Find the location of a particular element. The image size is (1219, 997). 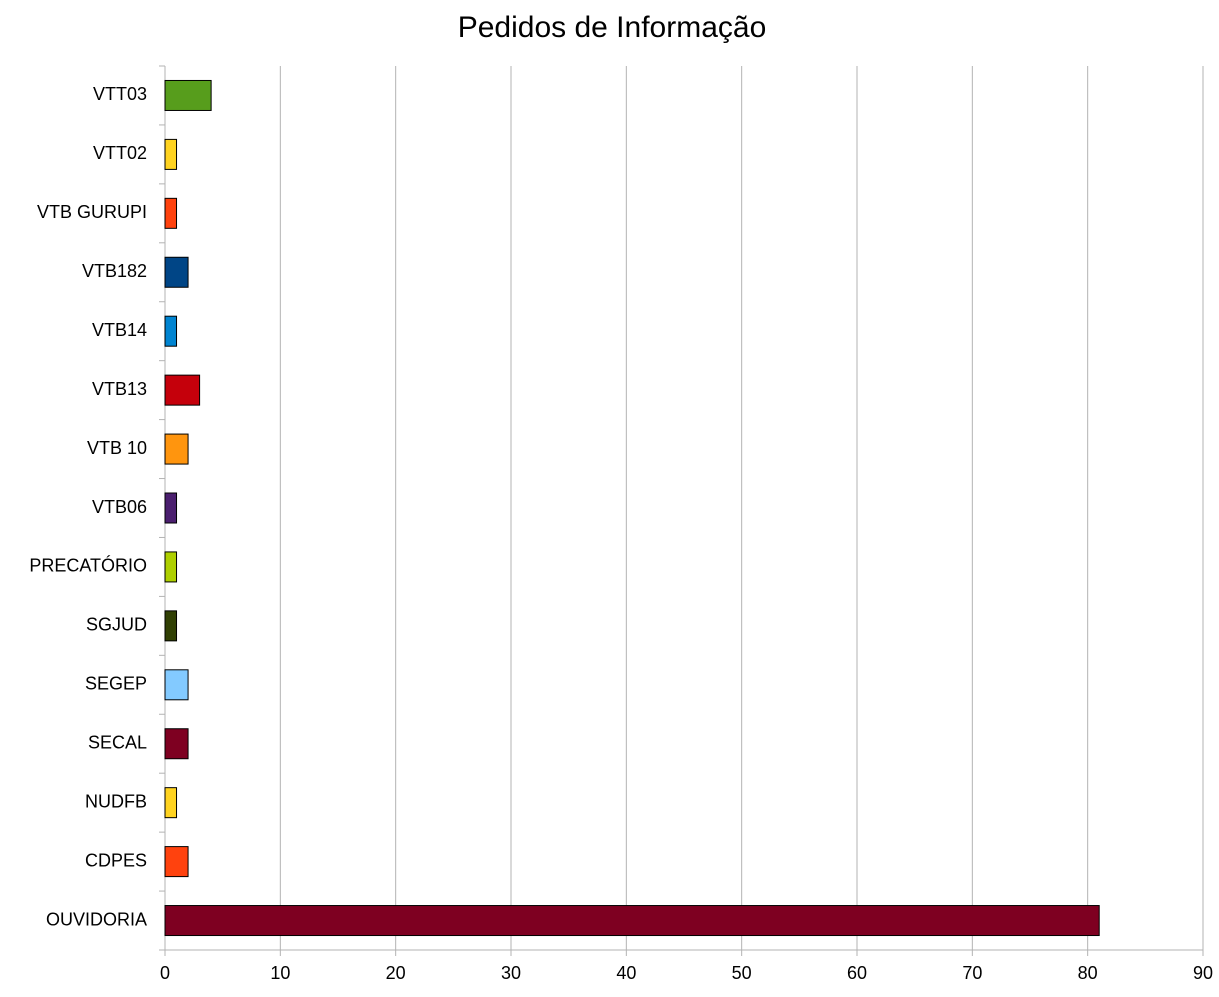

x-tick-label: 0 is located at coordinates (165, 973).